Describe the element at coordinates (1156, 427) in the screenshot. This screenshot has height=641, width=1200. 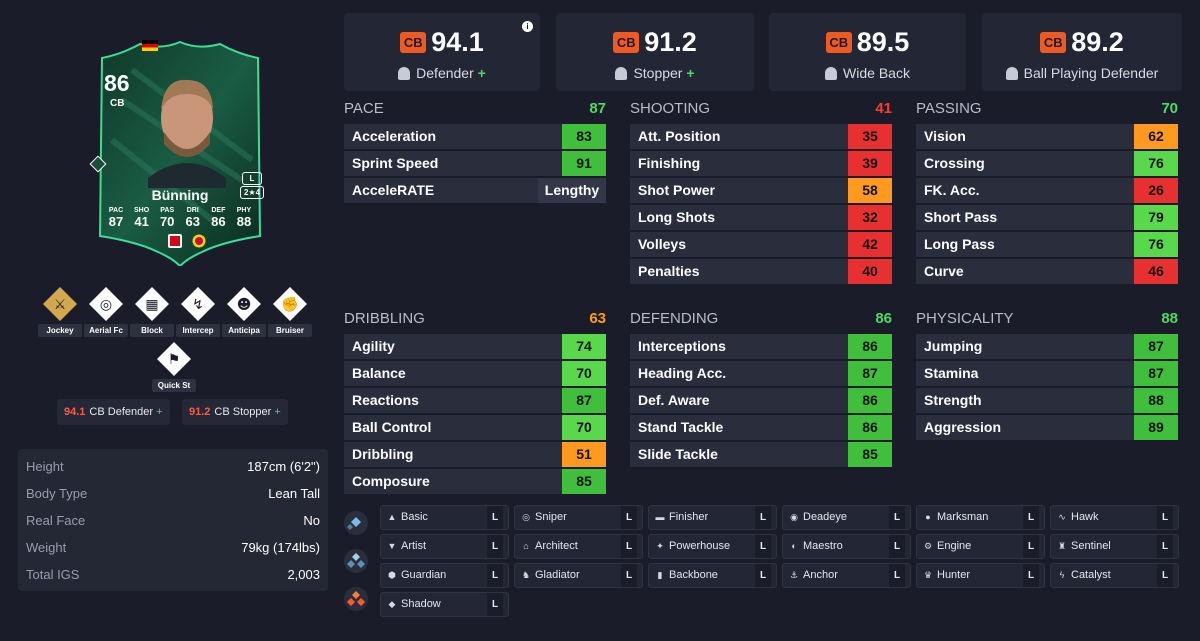
I see `attr-value: 89` at that location.